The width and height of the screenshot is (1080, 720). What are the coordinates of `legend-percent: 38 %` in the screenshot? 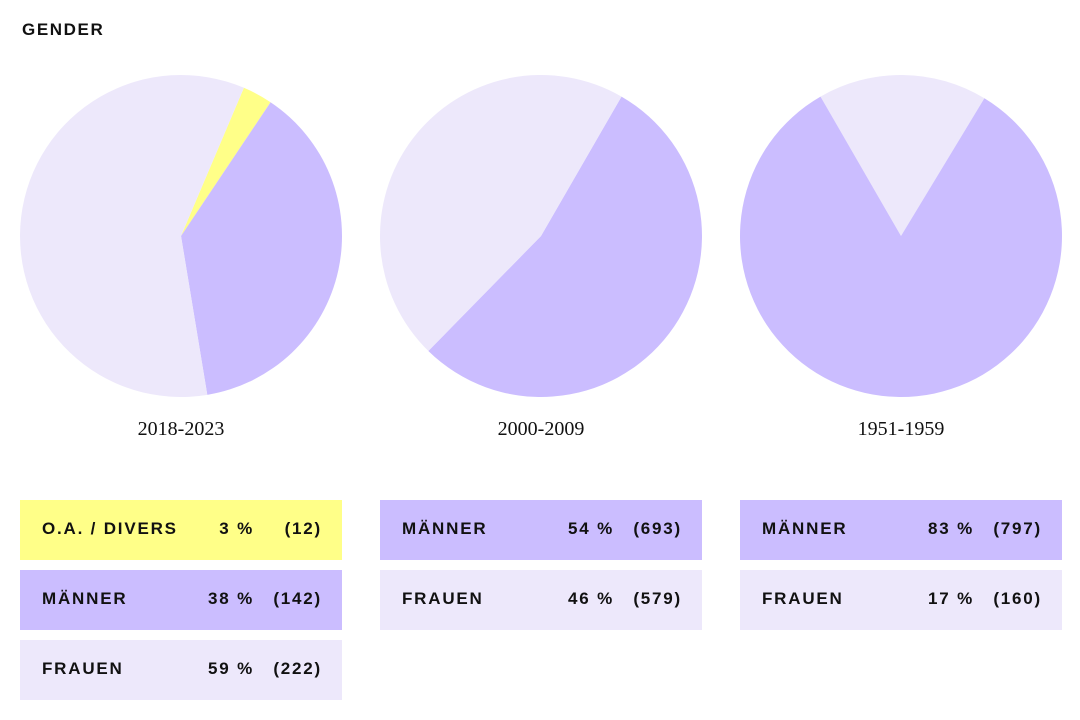 It's located at (231, 598).